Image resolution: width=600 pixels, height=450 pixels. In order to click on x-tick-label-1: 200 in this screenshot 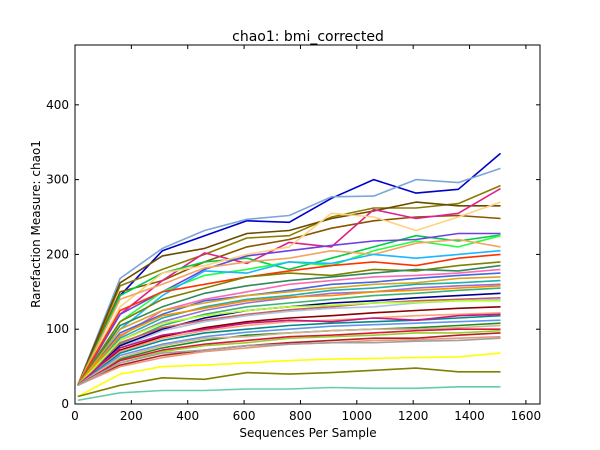, I will do `click(131, 416)`.